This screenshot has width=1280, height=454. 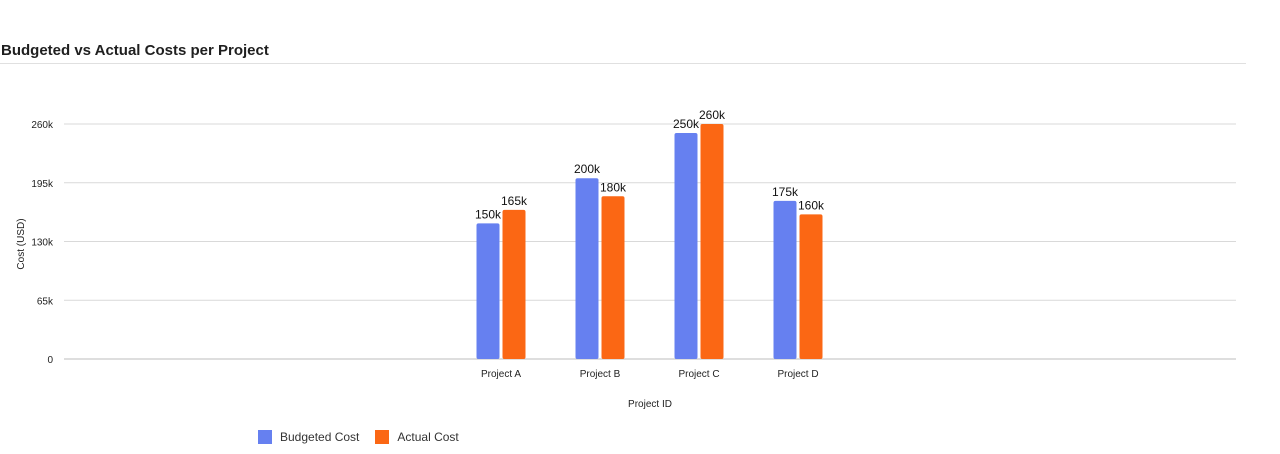 What do you see at coordinates (797, 374) in the screenshot?
I see `x-tick-label: Project D` at bounding box center [797, 374].